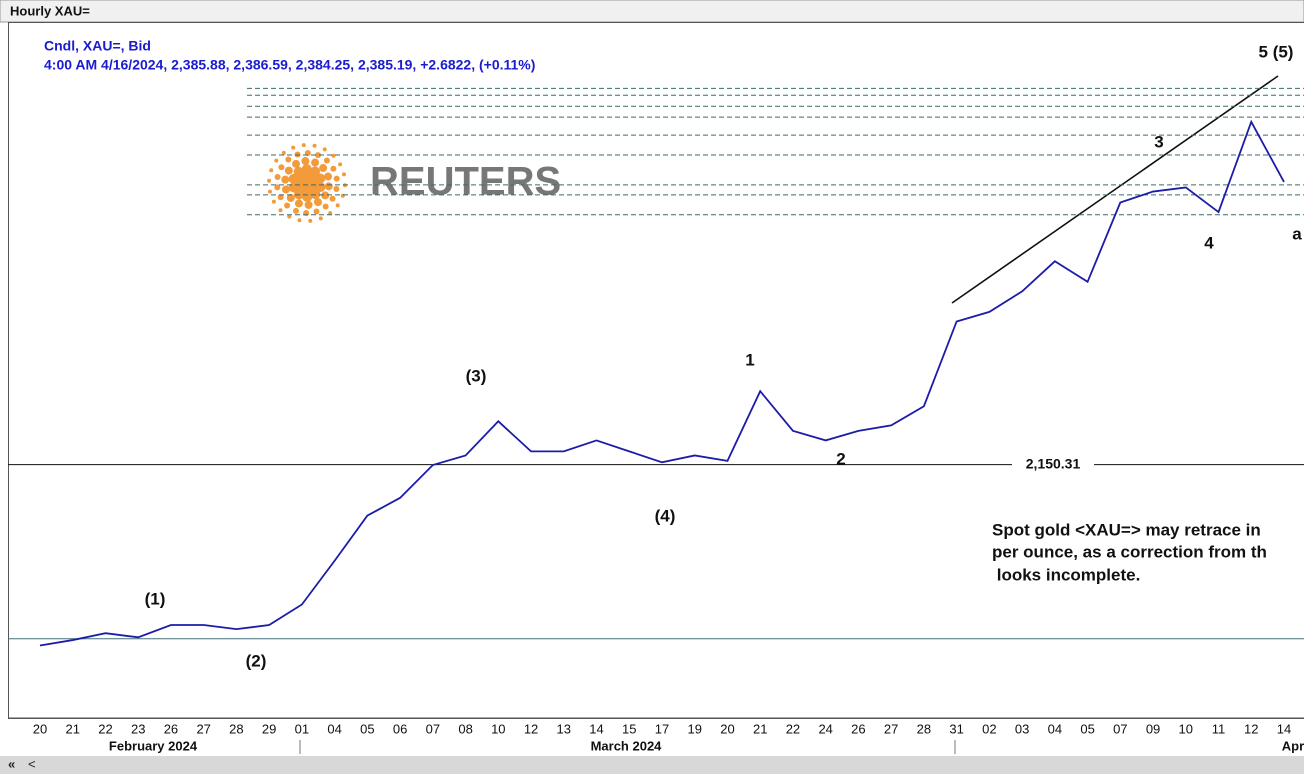  Describe the element at coordinates (153, 745) in the screenshot. I see `month-label: February 2024` at that location.